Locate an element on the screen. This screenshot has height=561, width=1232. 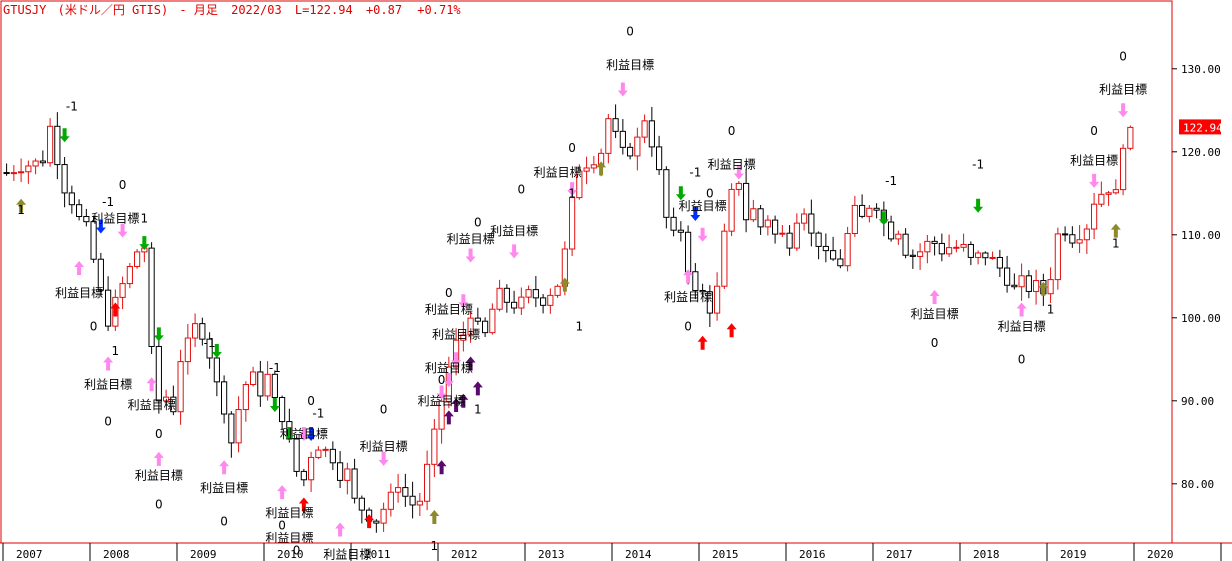
price-tag-bg is located at coordinates (1200, 127).